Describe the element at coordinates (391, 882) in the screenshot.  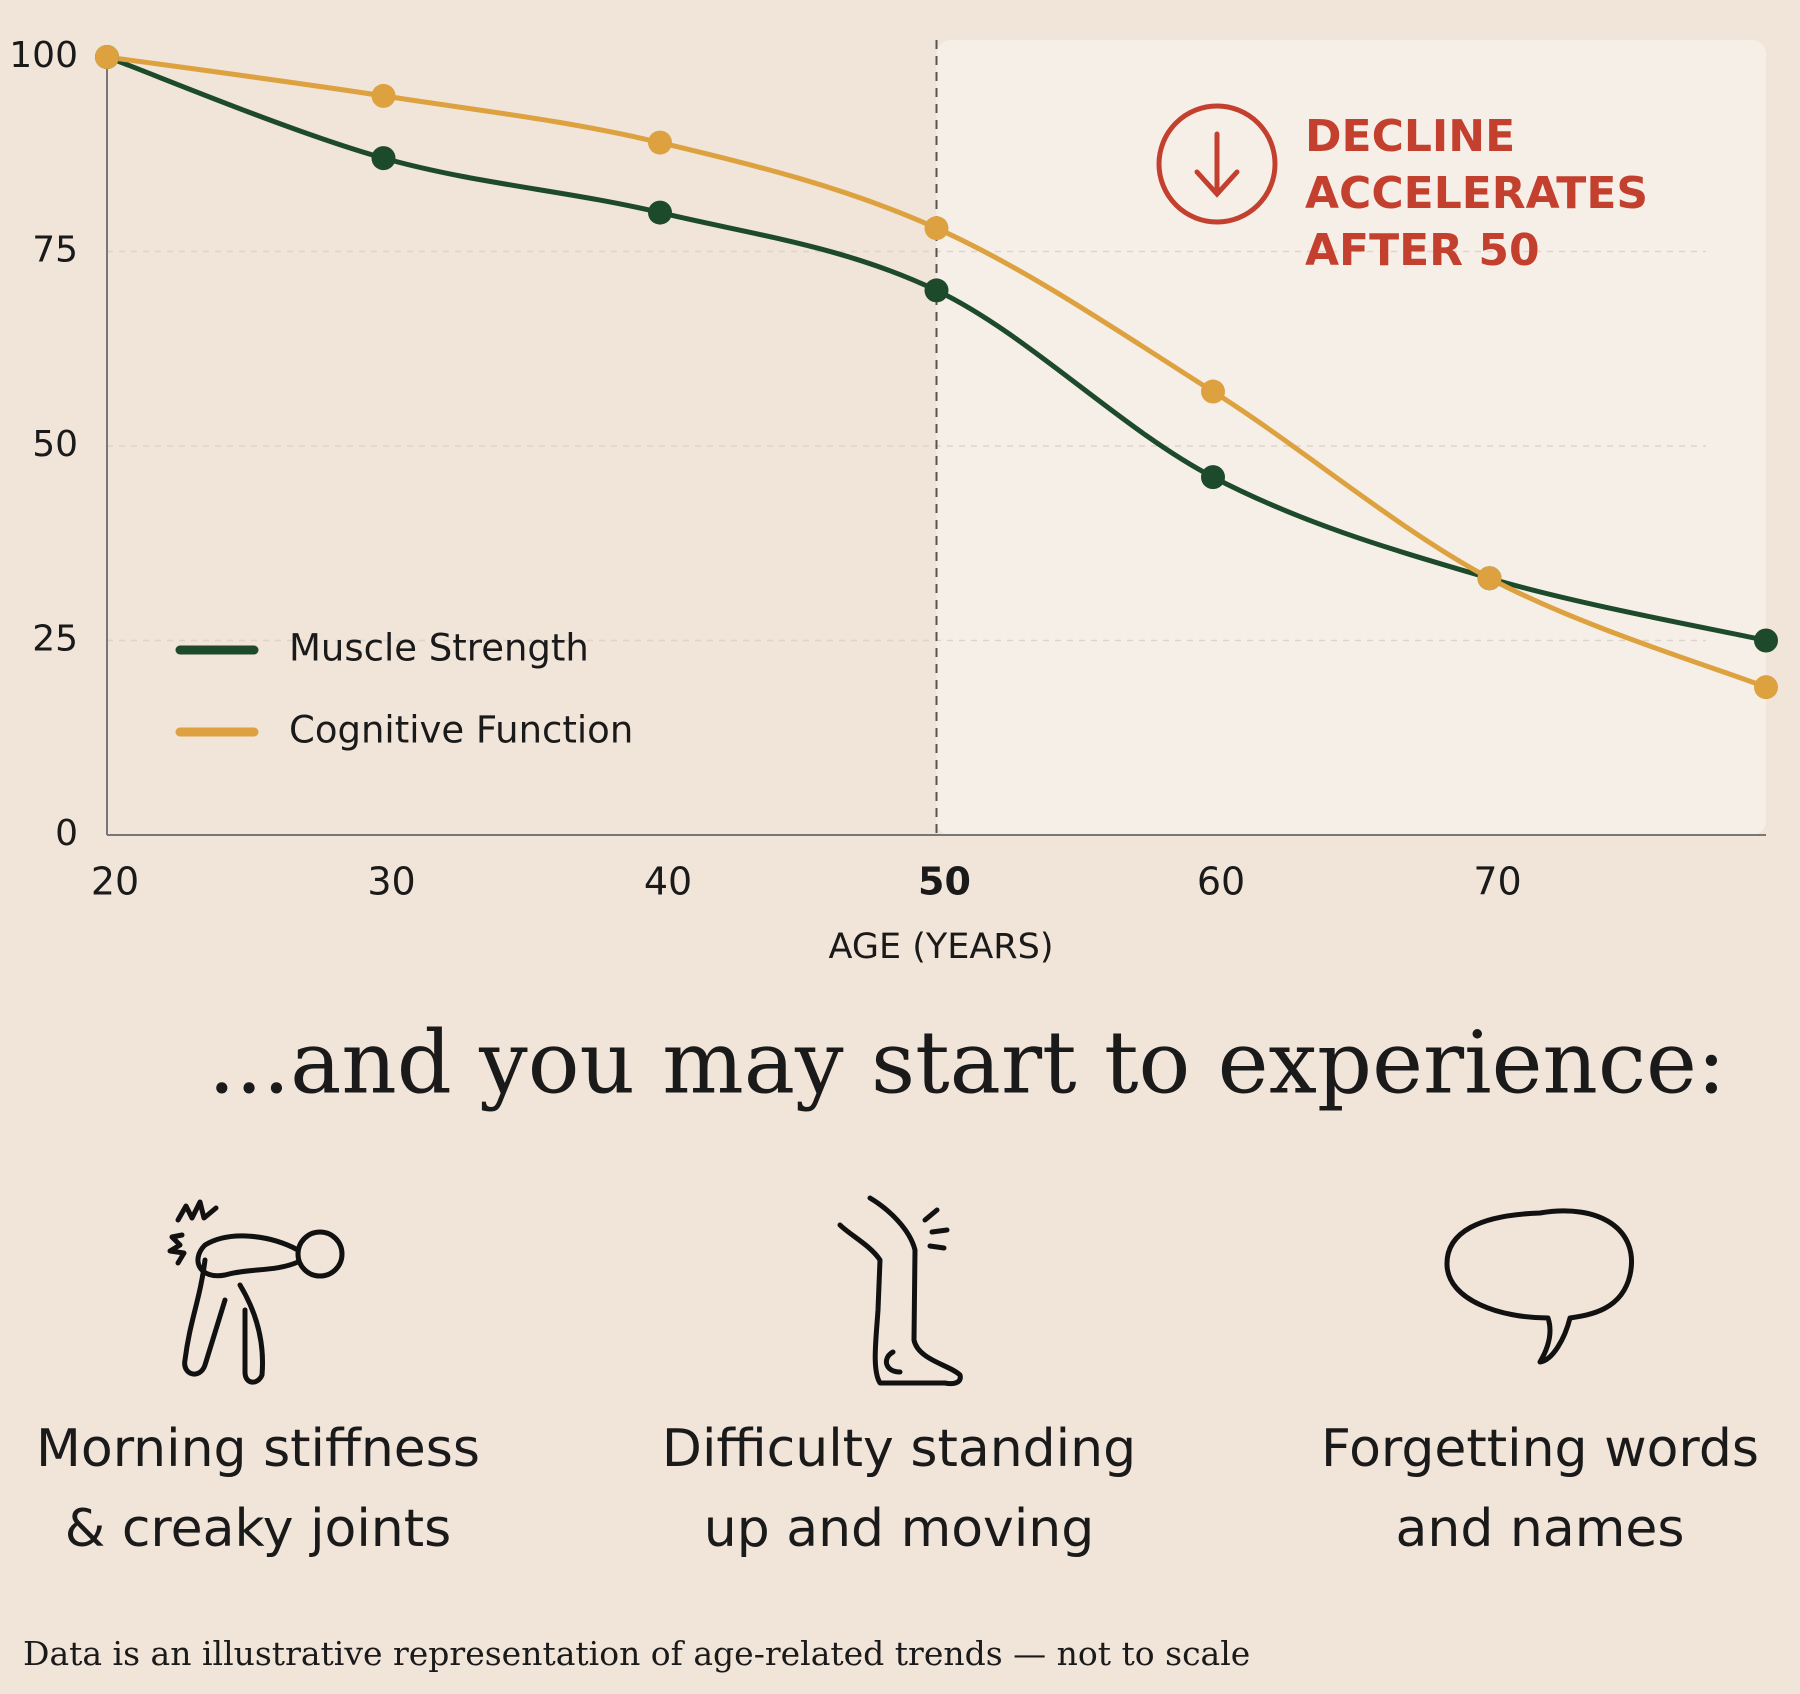
I see `x-tick-label: 30` at that location.